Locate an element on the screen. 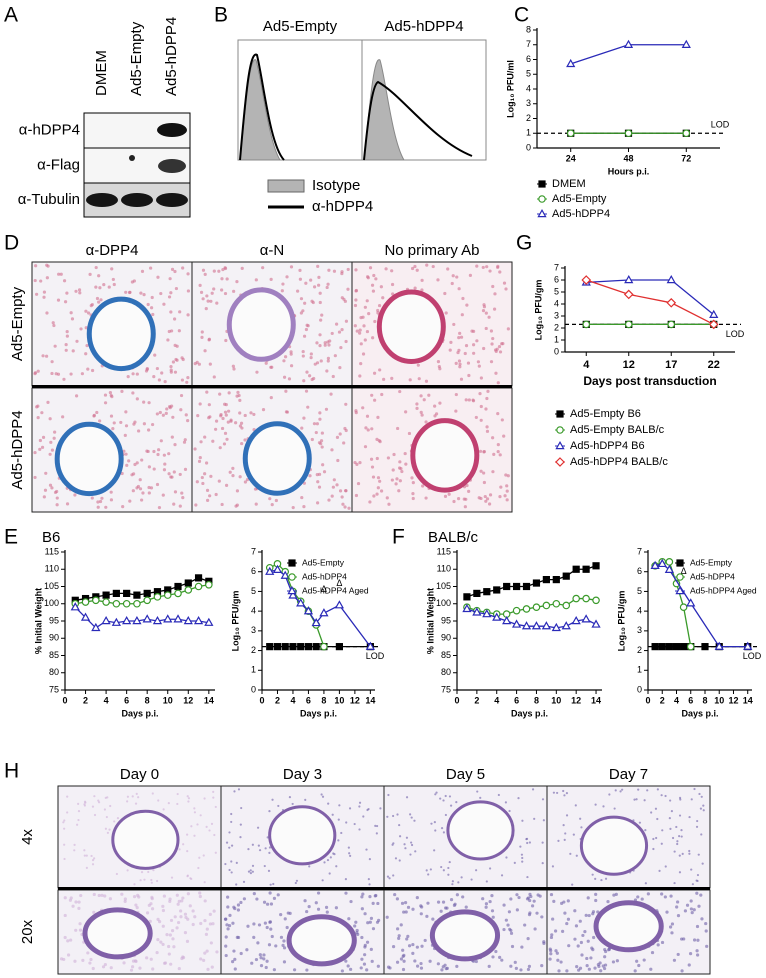 The image size is (766, 978). y-tick-label: 7 is located at coordinates (556, 267).